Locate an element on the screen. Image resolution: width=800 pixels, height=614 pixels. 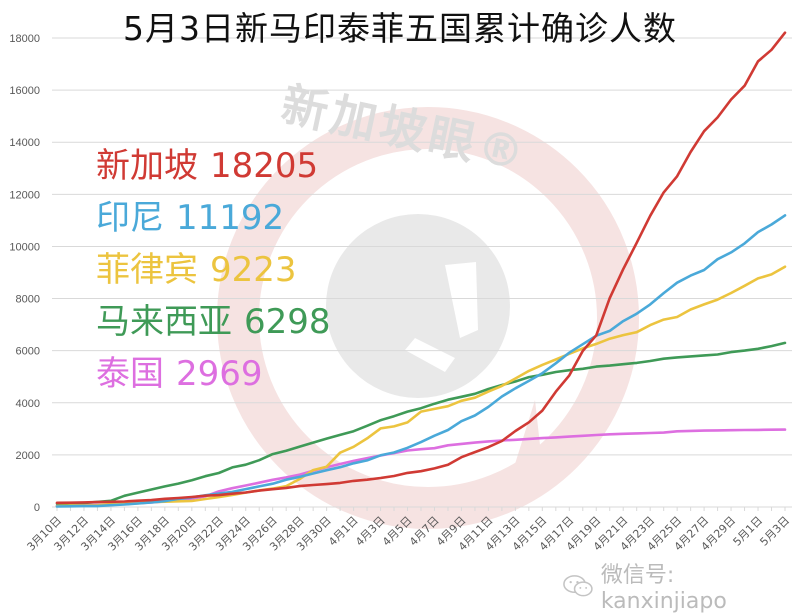
y-tick-label: 10000 is located at coordinates (24, 247).